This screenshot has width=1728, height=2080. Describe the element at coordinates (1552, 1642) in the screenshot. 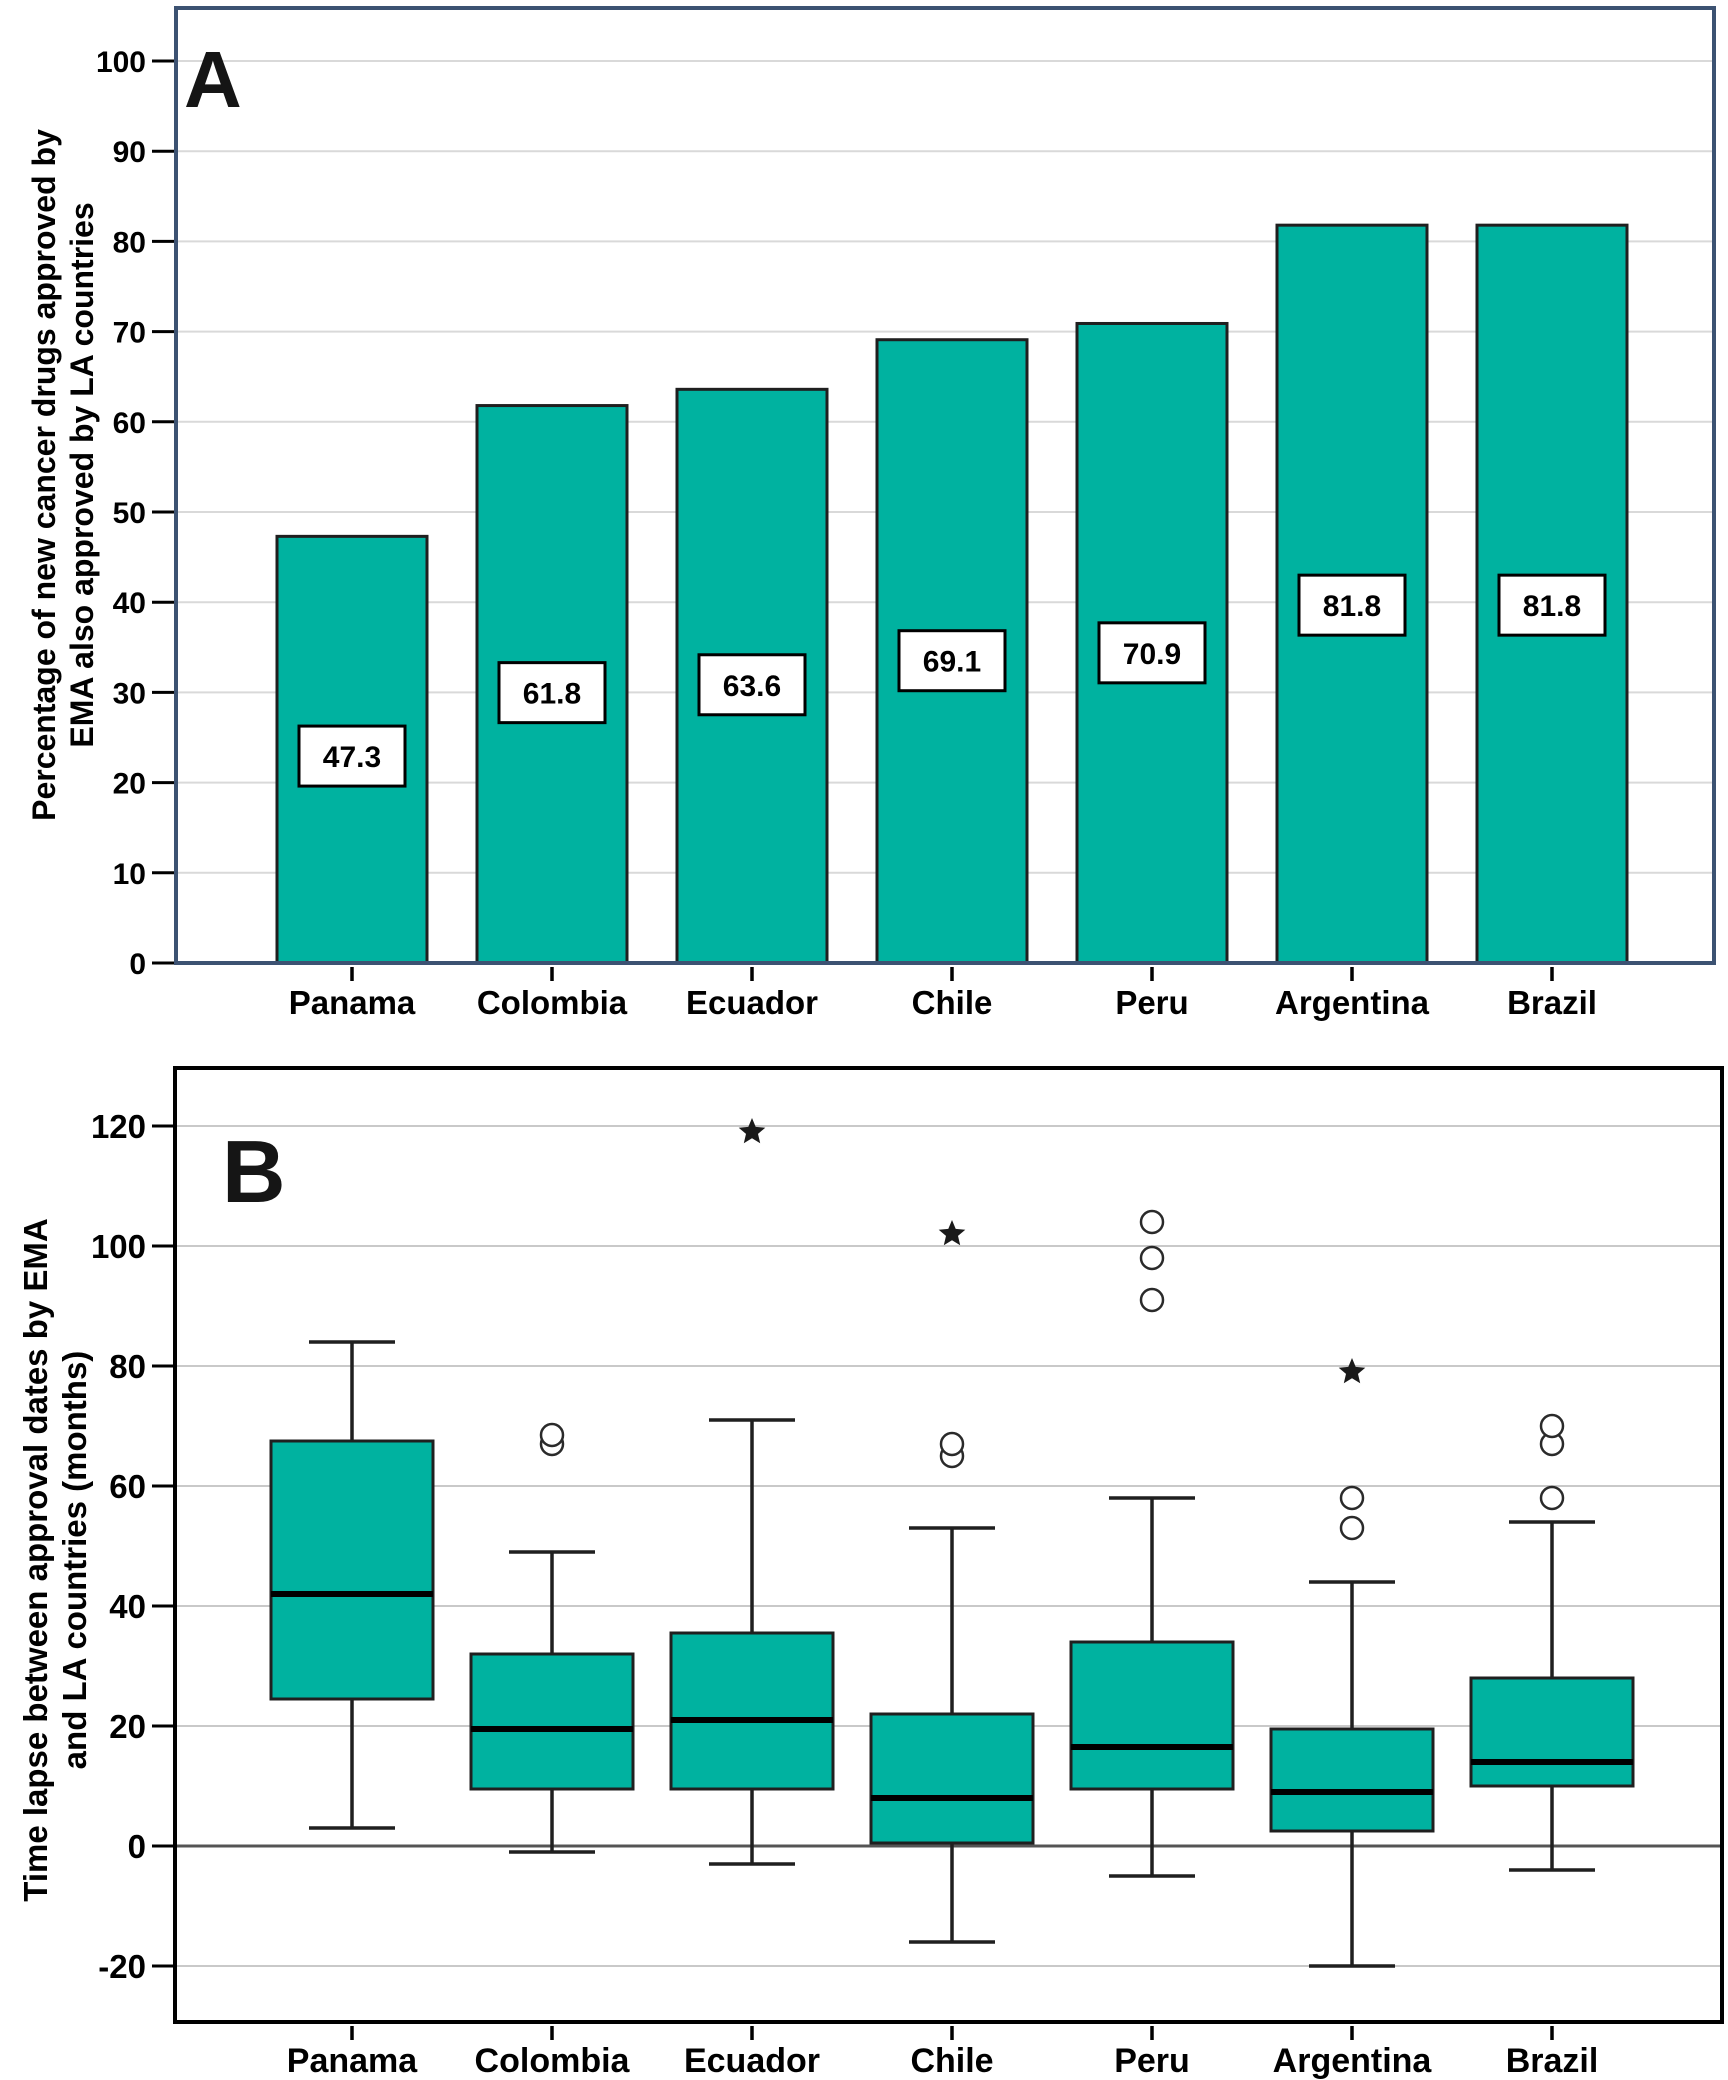

I see `boxplot-brazil` at that location.